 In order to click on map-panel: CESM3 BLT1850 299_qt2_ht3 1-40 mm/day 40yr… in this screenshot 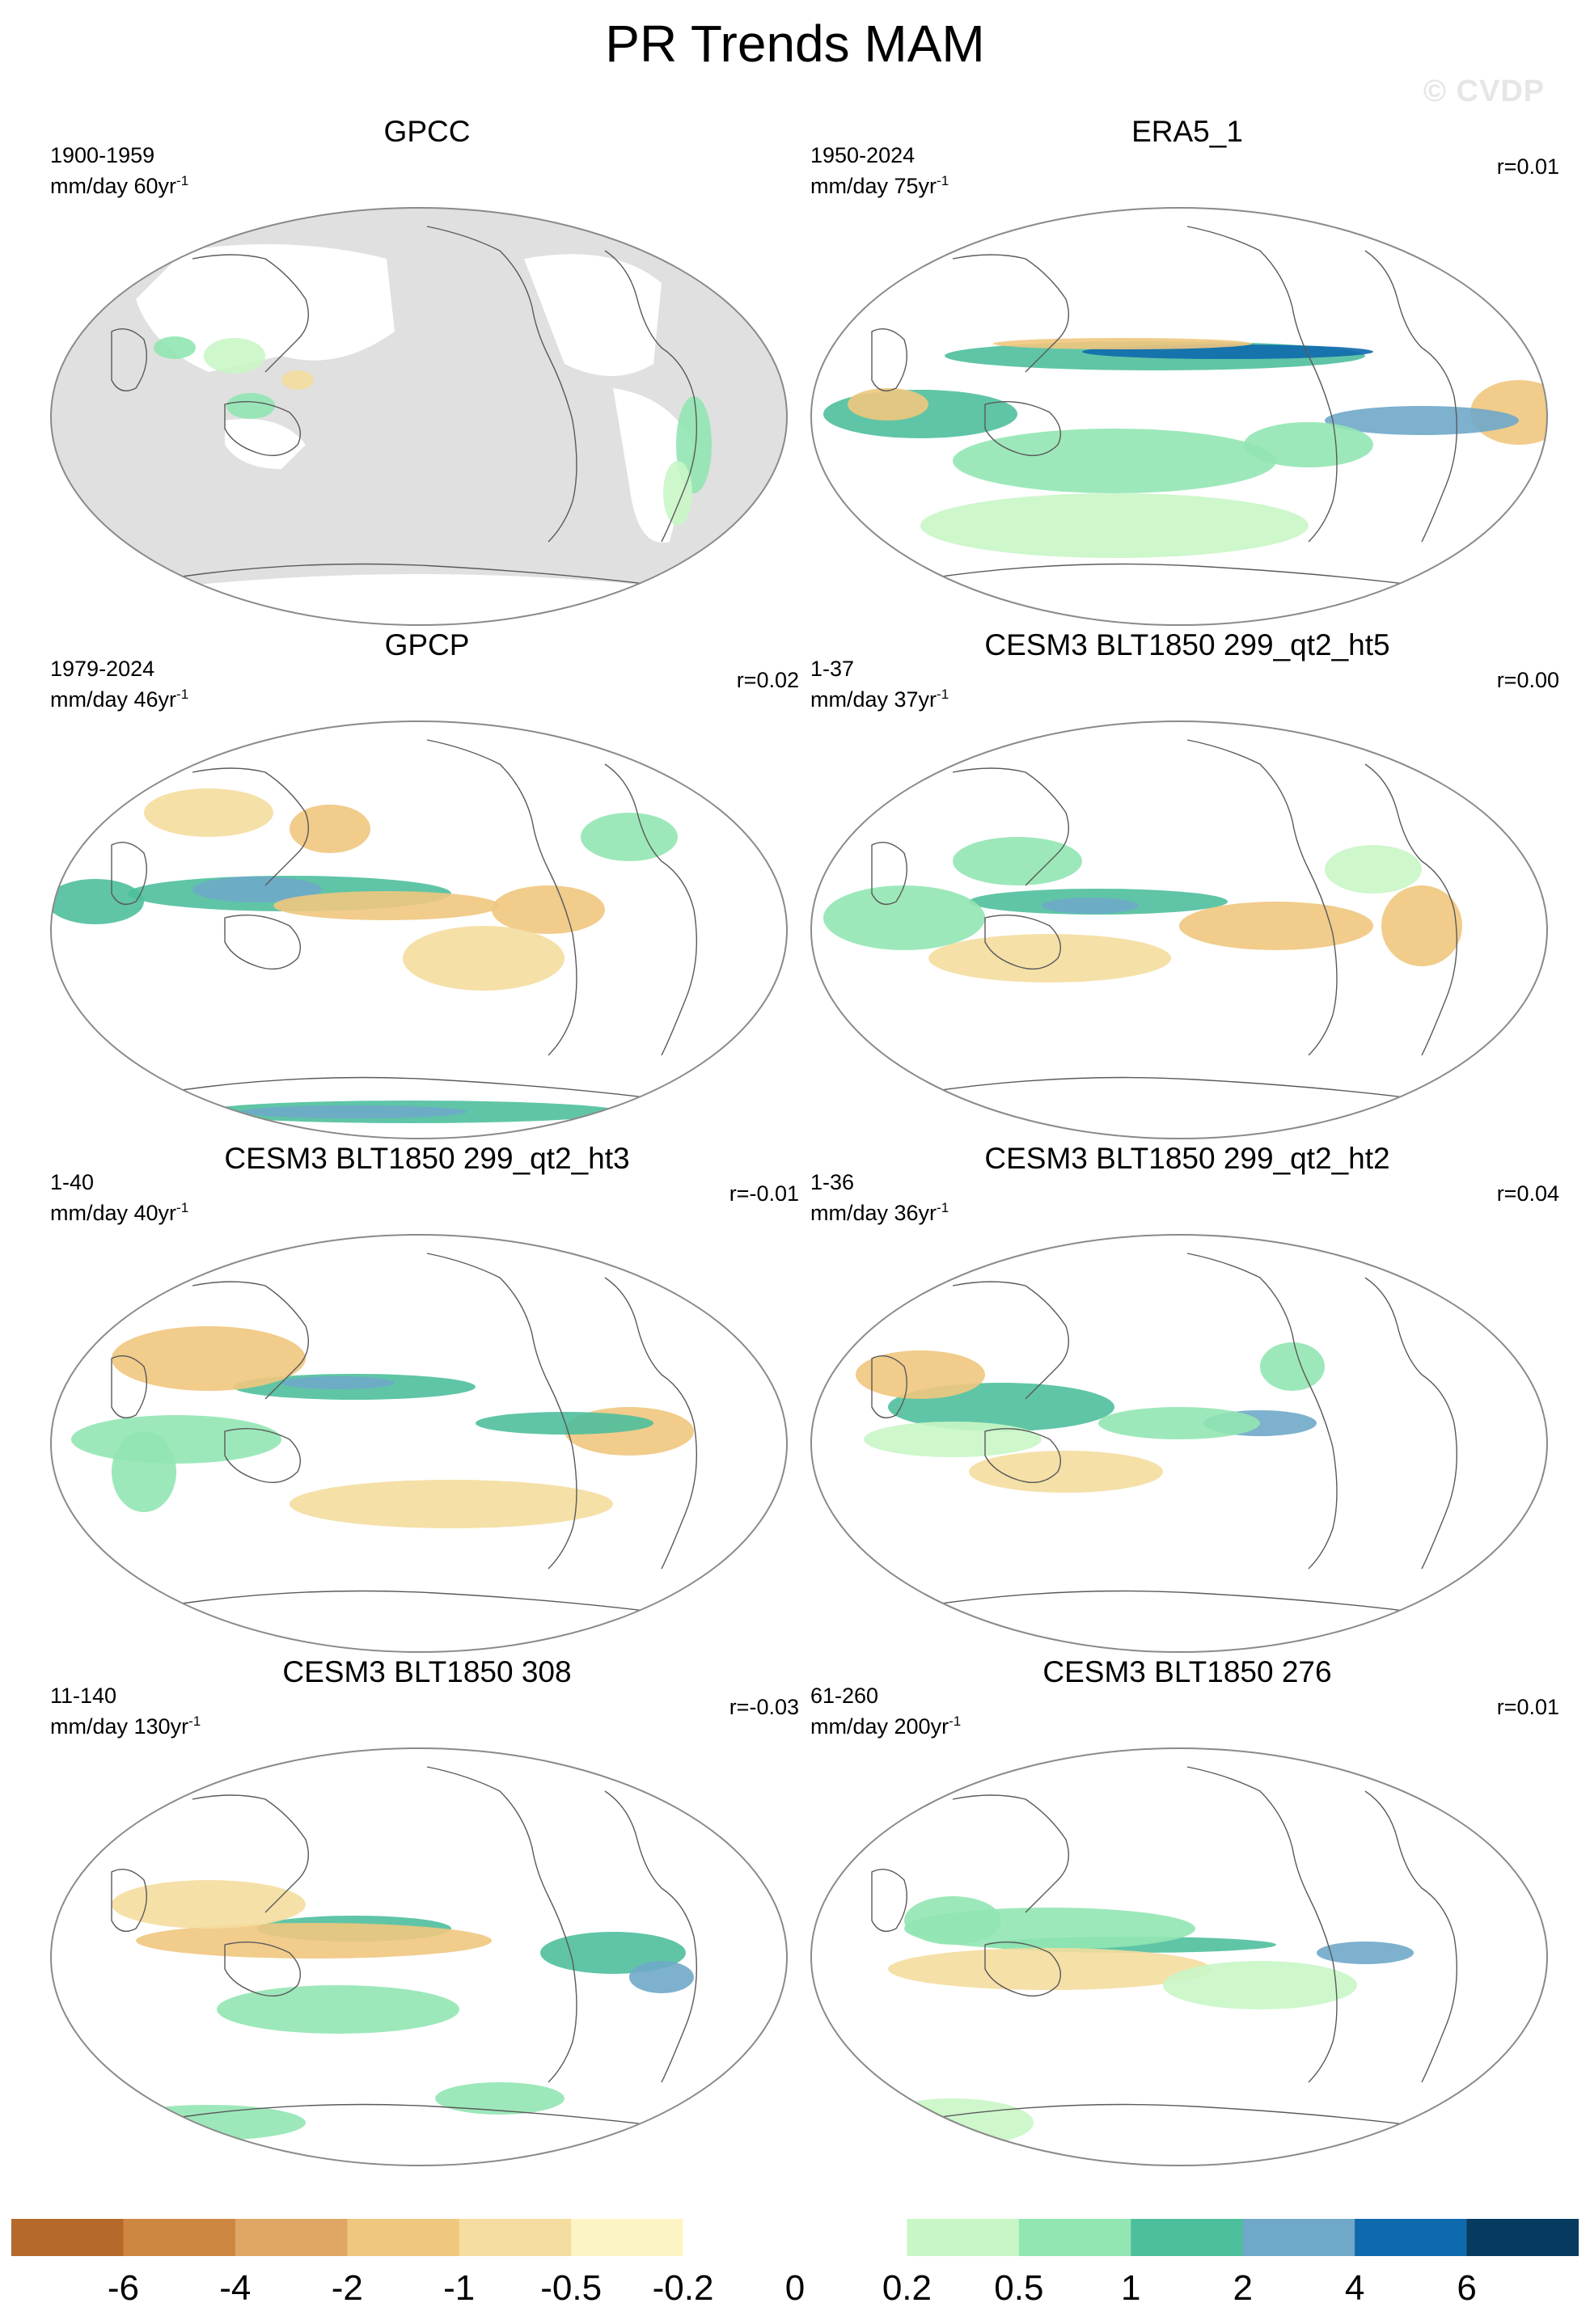, I will do `click(427, 1399)`.